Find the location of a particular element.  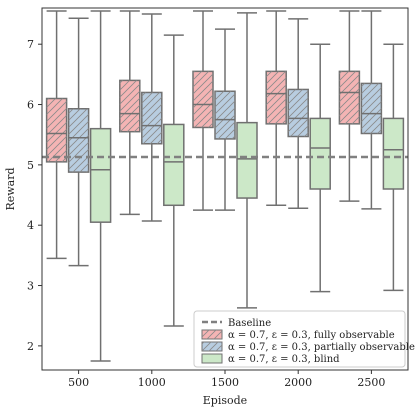

x-tick-label-500: 500 is located at coordinates (78, 382).